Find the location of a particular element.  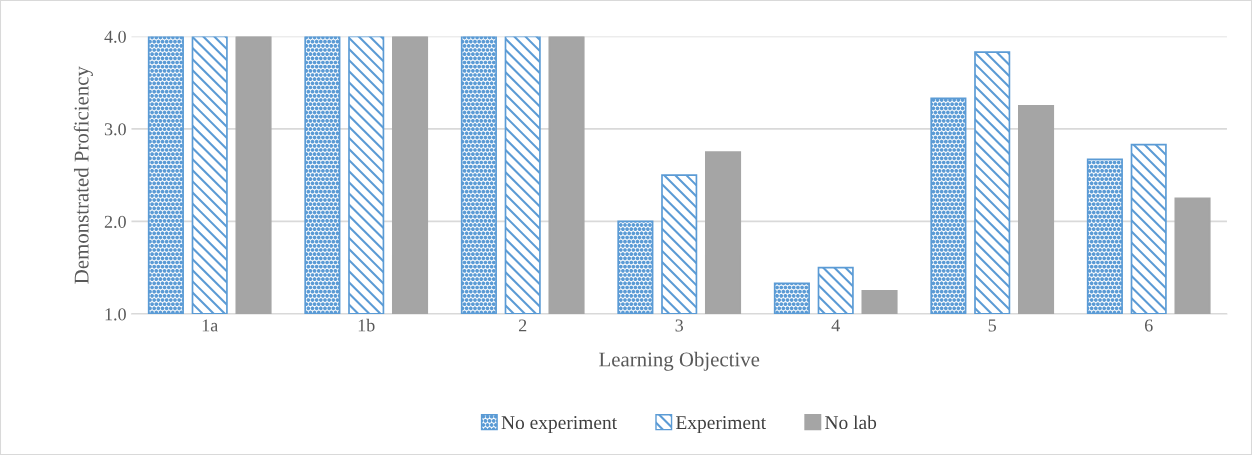

y-tick-label: 3.0 is located at coordinates (115, 129).